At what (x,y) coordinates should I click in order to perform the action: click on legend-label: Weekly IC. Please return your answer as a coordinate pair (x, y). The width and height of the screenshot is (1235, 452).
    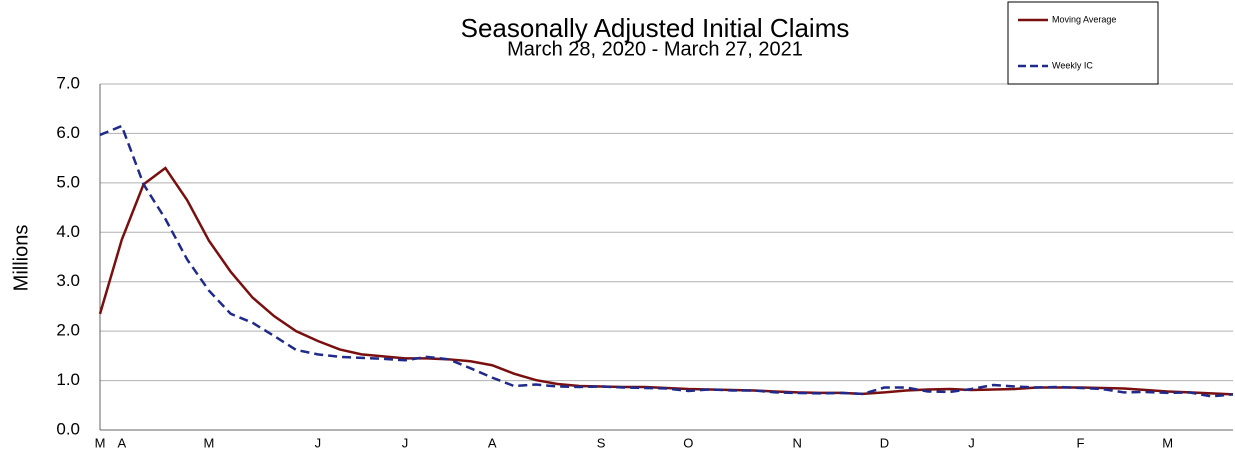
    Looking at the image, I should click on (1072, 65).